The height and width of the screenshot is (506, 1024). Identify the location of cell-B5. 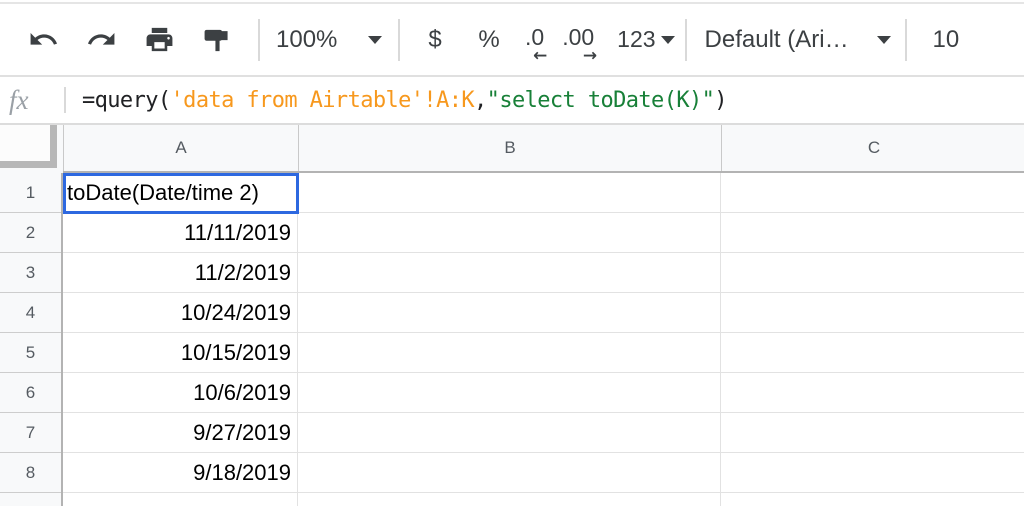
(509, 353).